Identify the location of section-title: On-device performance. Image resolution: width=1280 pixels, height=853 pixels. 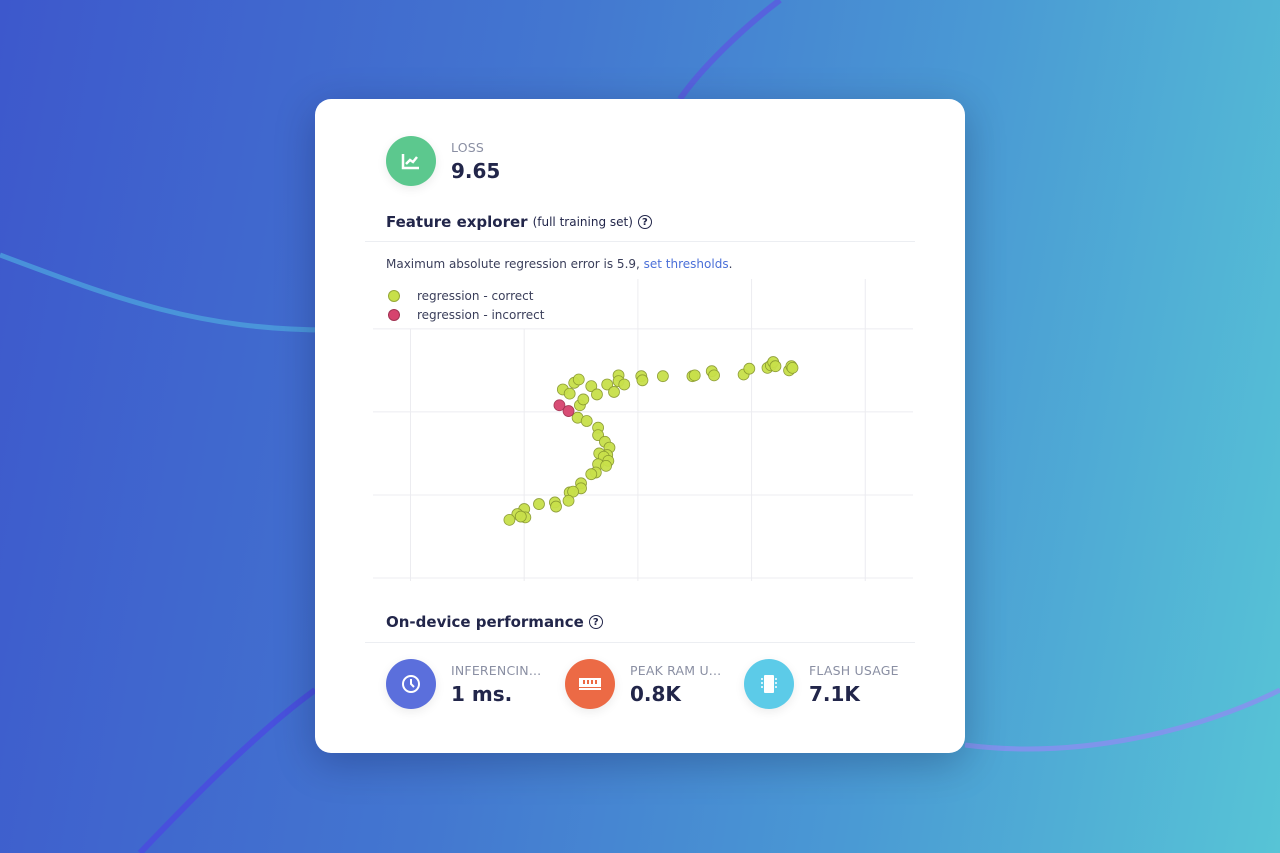
(485, 622).